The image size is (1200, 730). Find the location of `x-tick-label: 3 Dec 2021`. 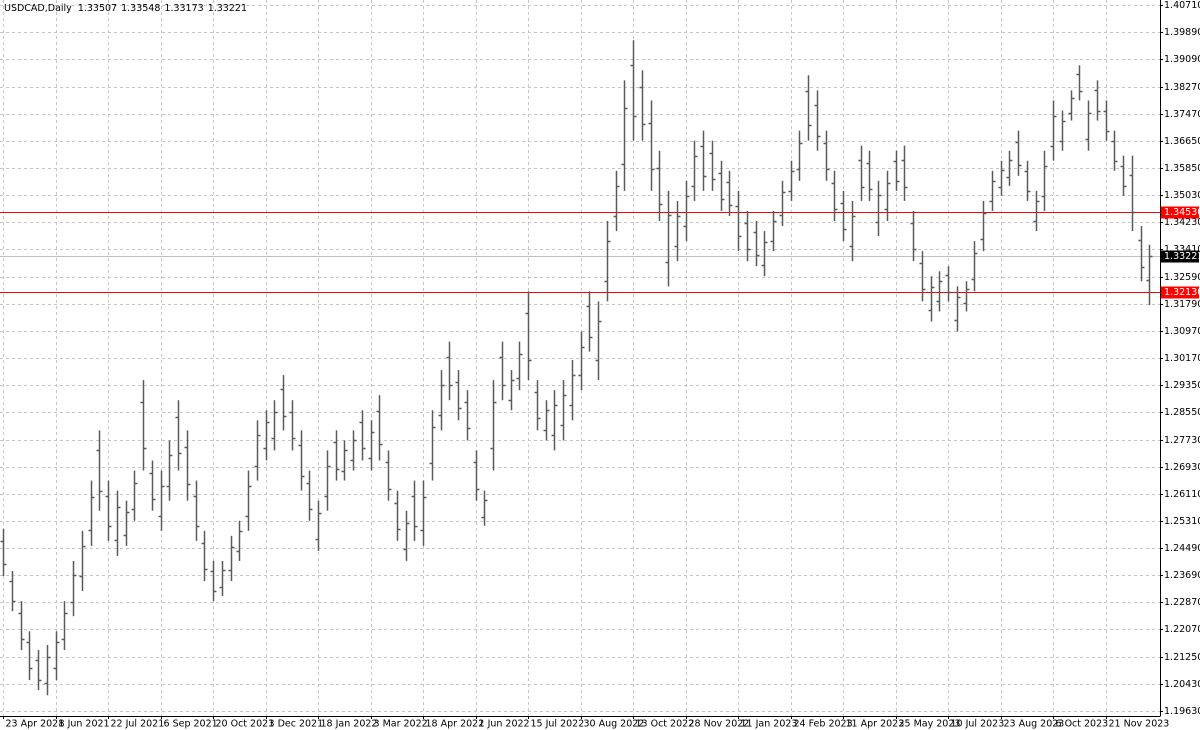

x-tick-label: 3 Dec 2021 is located at coordinates (296, 724).